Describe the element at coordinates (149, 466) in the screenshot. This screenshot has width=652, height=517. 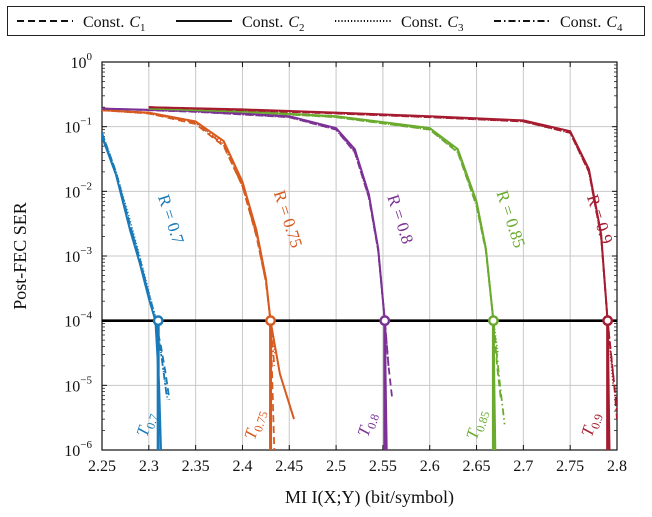
I see `x-tick-label: 2.3` at that location.